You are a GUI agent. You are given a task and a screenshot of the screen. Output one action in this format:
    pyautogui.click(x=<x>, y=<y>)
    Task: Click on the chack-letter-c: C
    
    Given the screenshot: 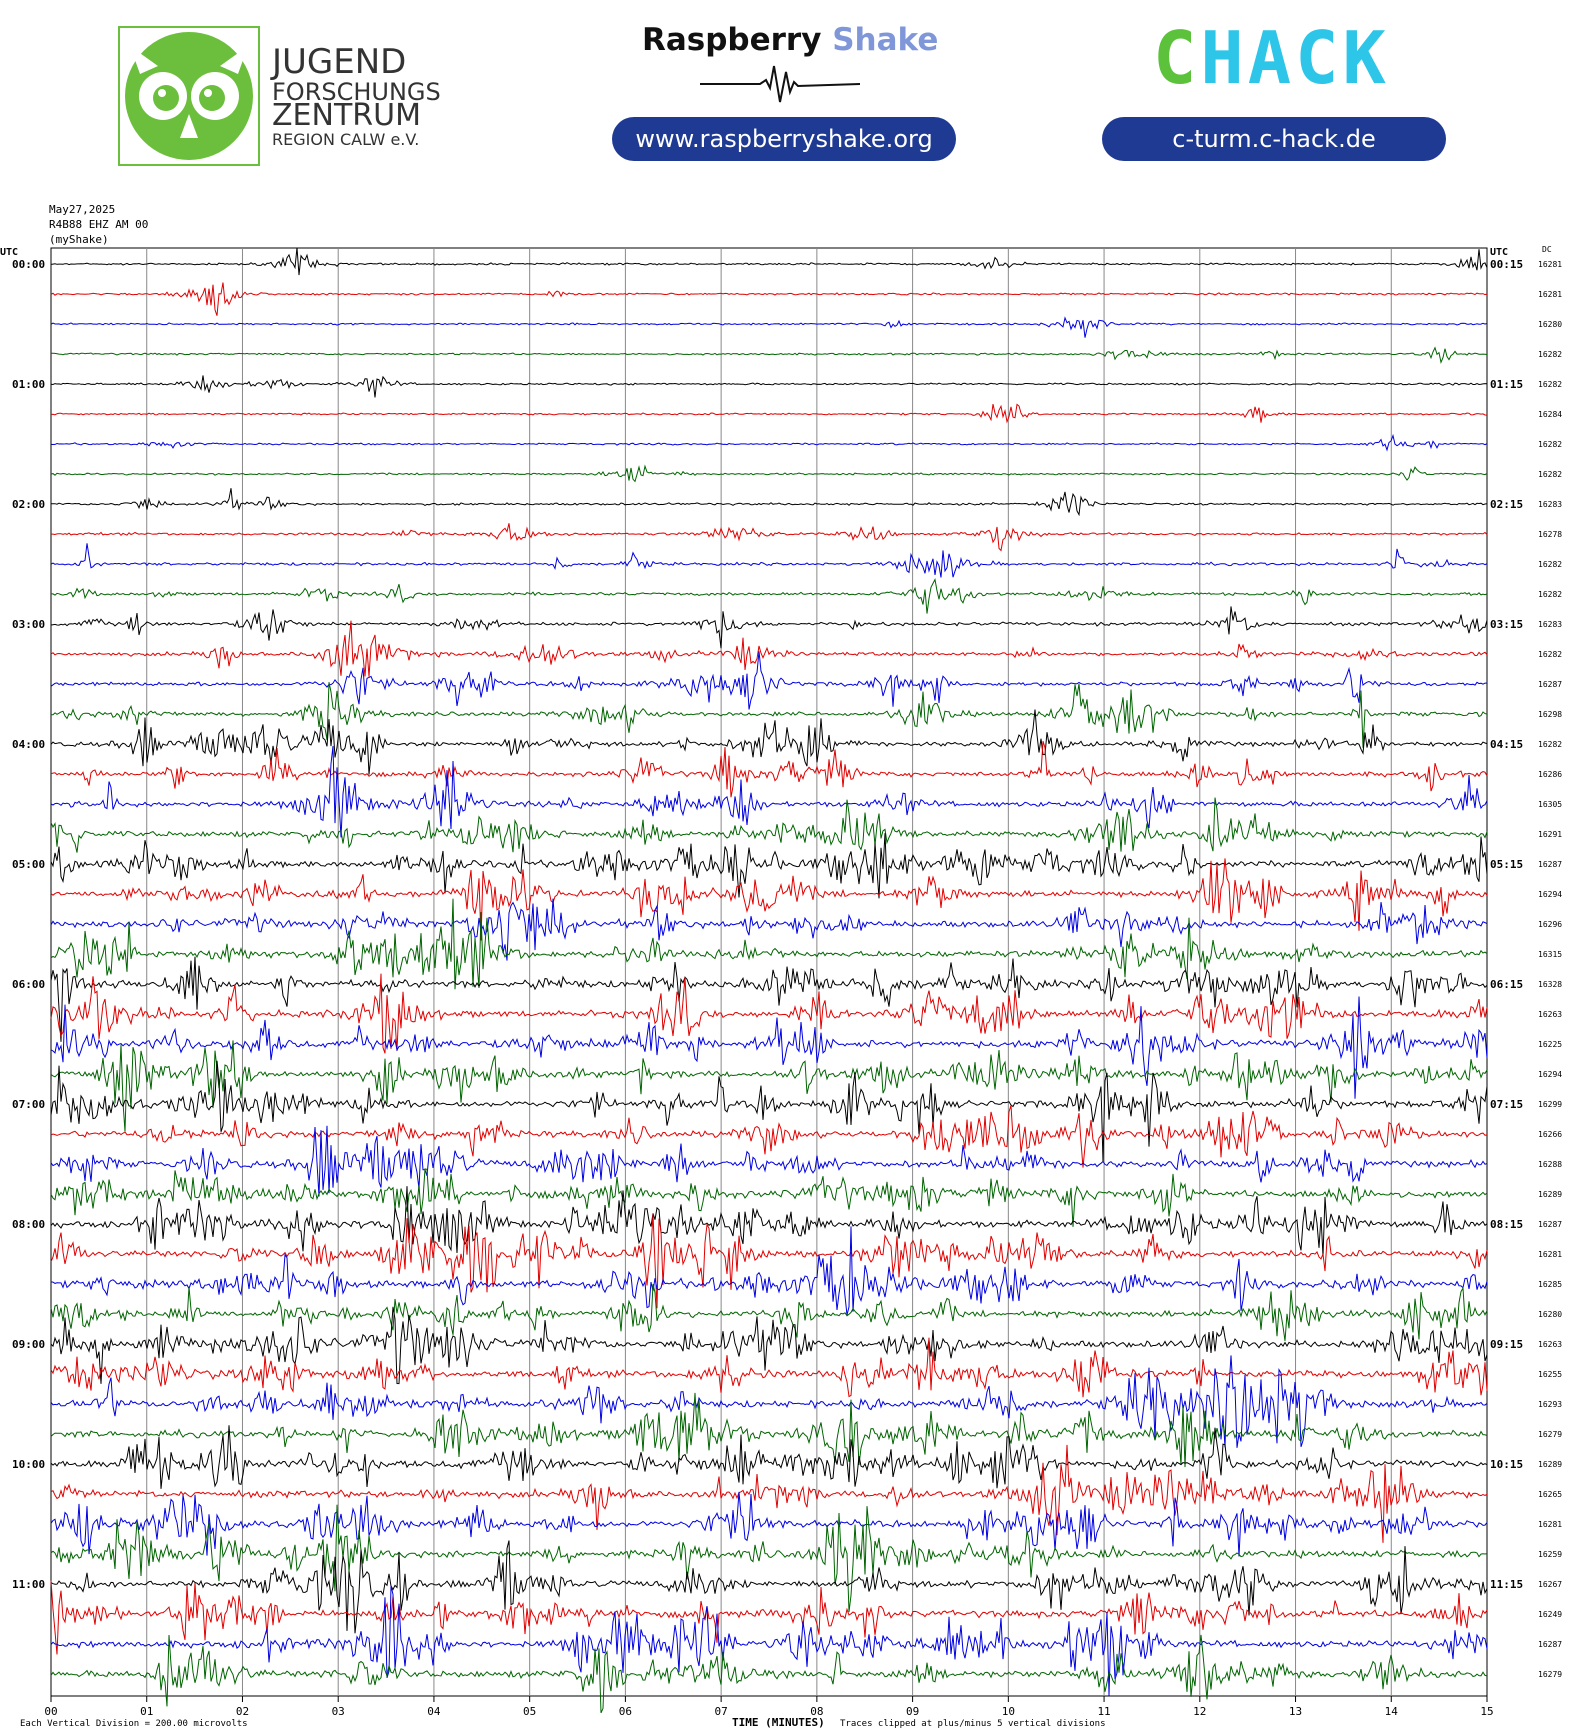 What is the action you would take?
    pyautogui.click(x=1177, y=58)
    